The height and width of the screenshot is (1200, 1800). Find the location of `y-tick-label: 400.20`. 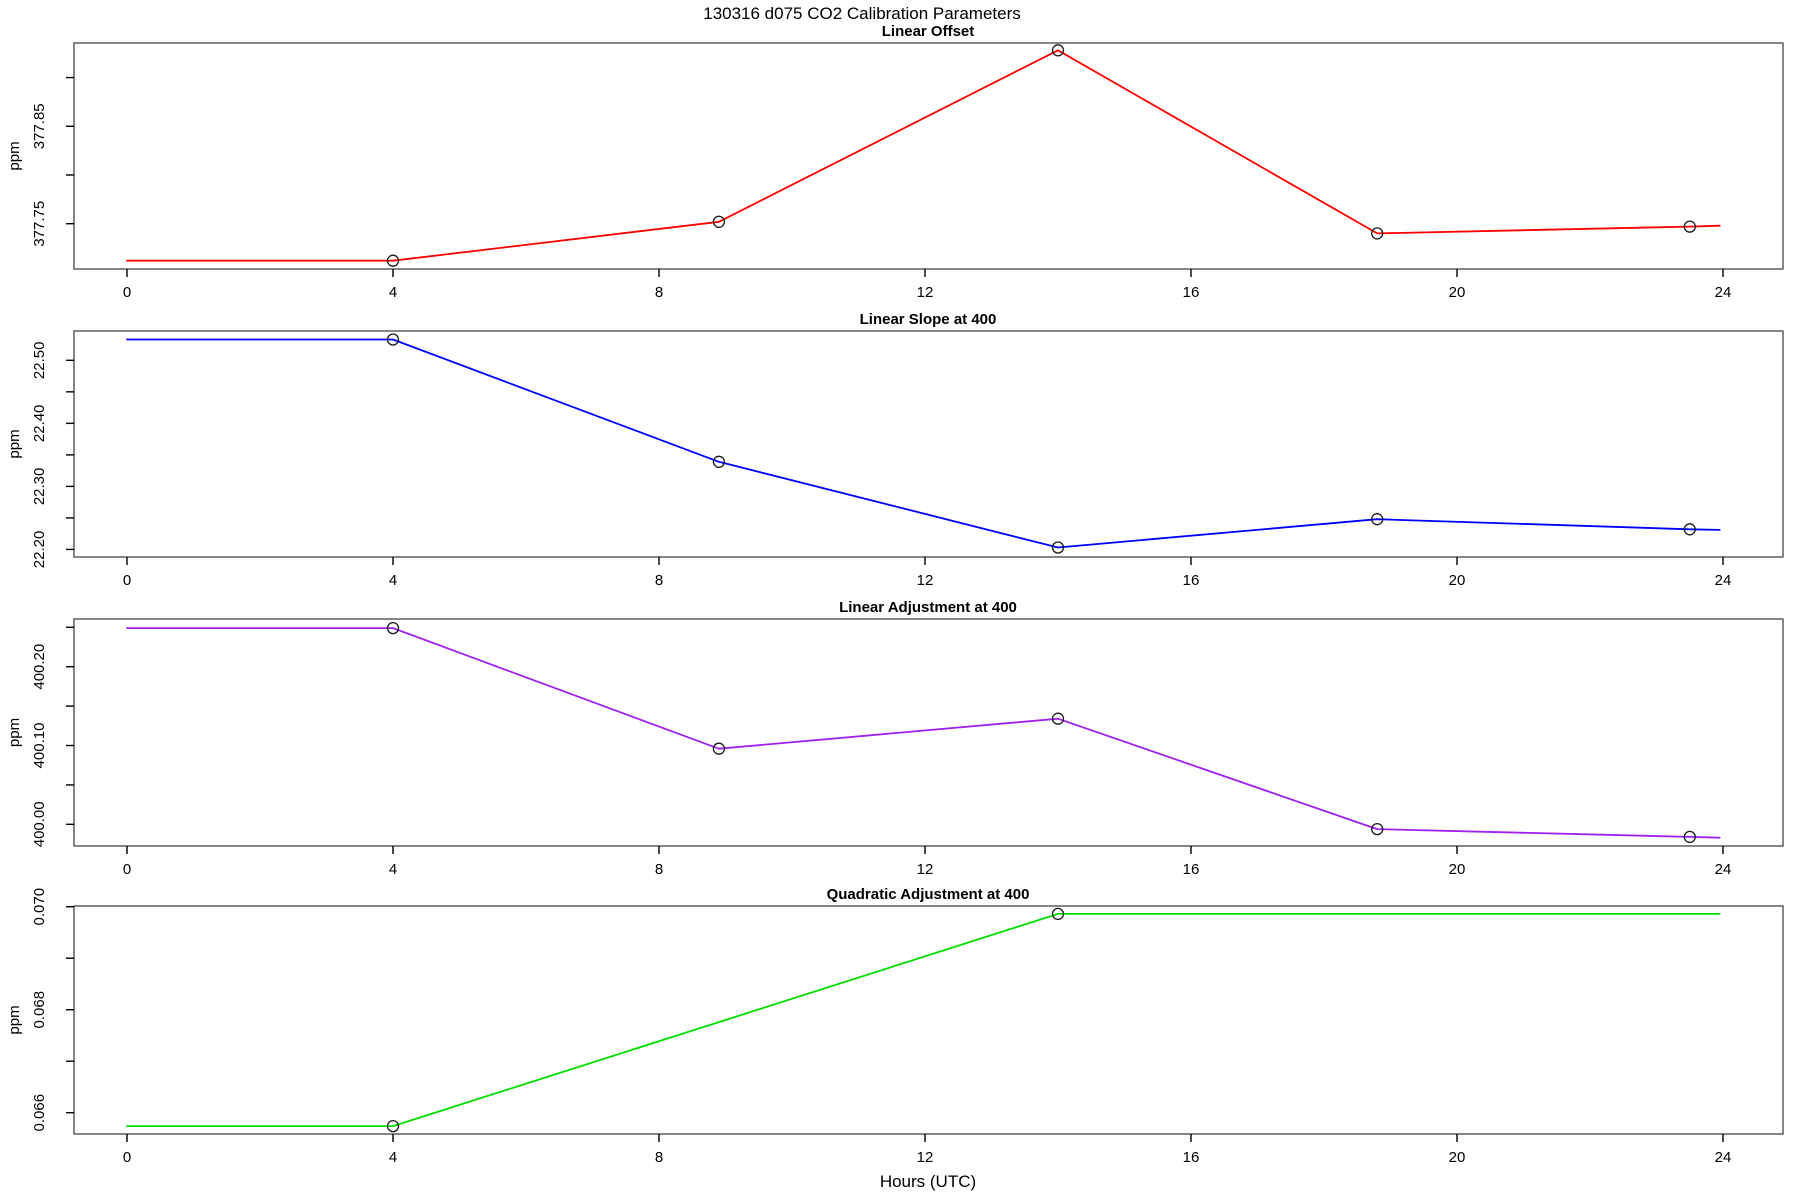

y-tick-label: 400.20 is located at coordinates (39, 667).